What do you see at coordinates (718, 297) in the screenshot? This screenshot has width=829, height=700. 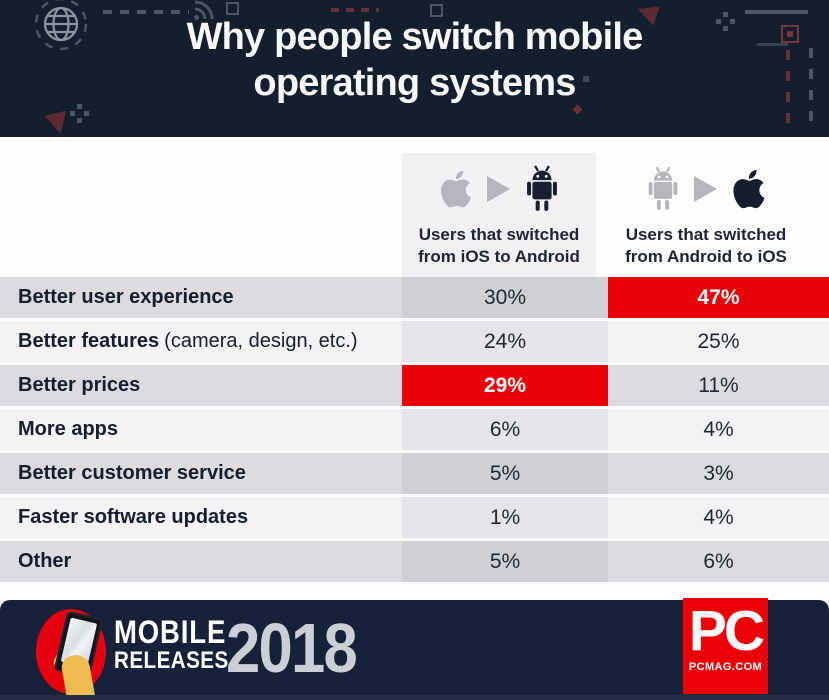 I see `value-android-to-ios-highlighted: 47%` at bounding box center [718, 297].